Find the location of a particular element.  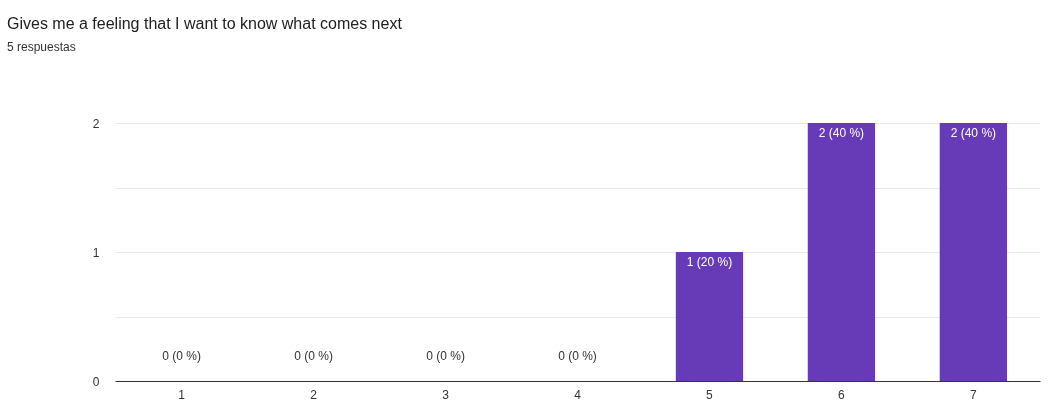

y-tick-label: 1 is located at coordinates (96, 252).